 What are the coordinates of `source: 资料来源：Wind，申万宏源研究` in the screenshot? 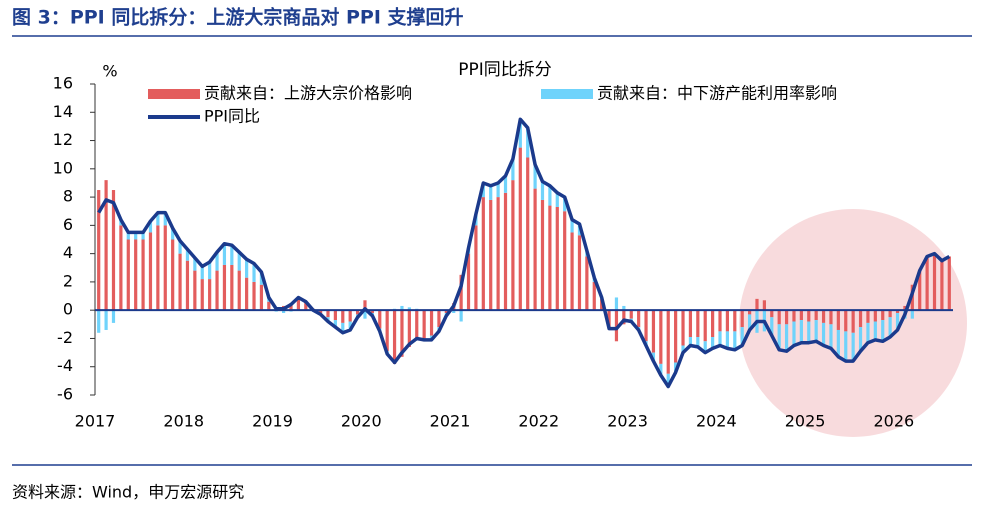 It's located at (128, 492).